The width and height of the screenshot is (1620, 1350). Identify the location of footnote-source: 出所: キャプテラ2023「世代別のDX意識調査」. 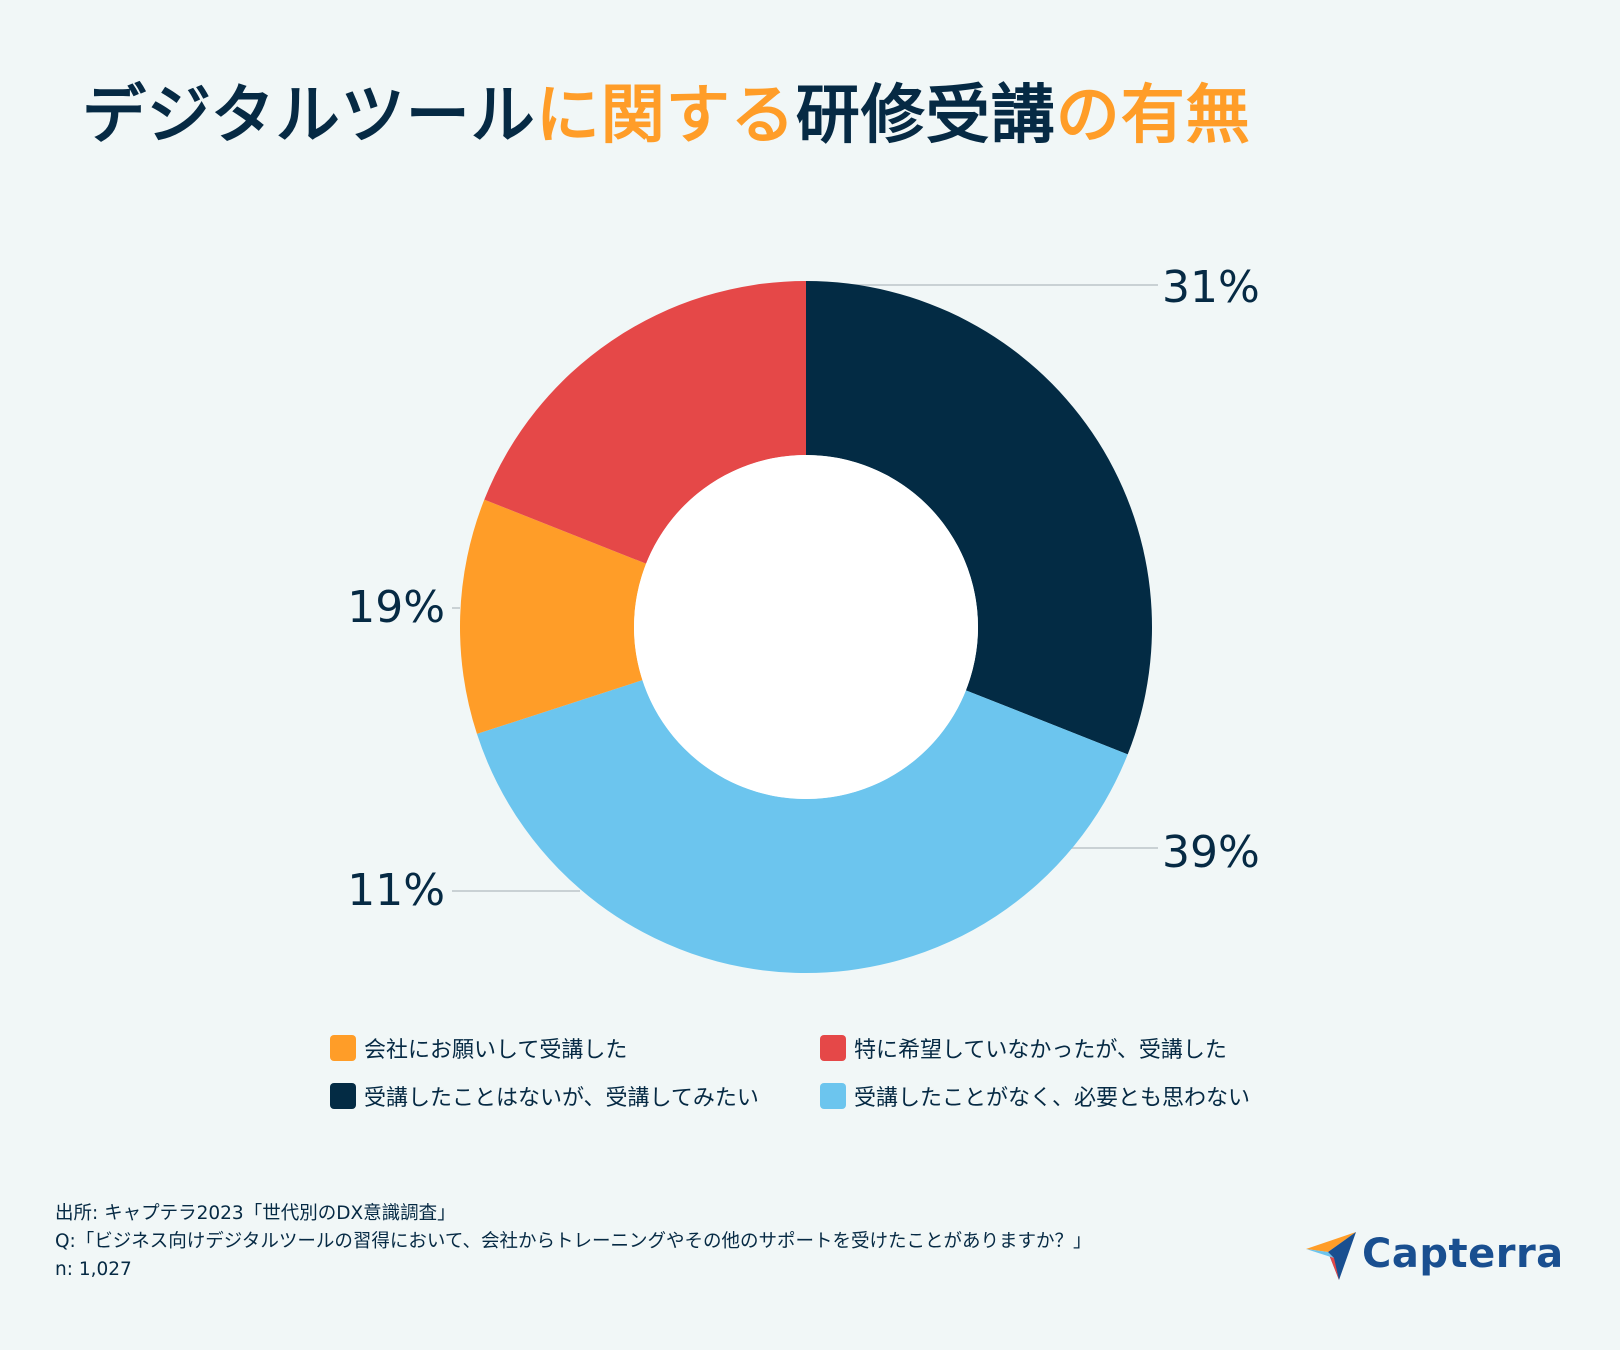
(255, 1213).